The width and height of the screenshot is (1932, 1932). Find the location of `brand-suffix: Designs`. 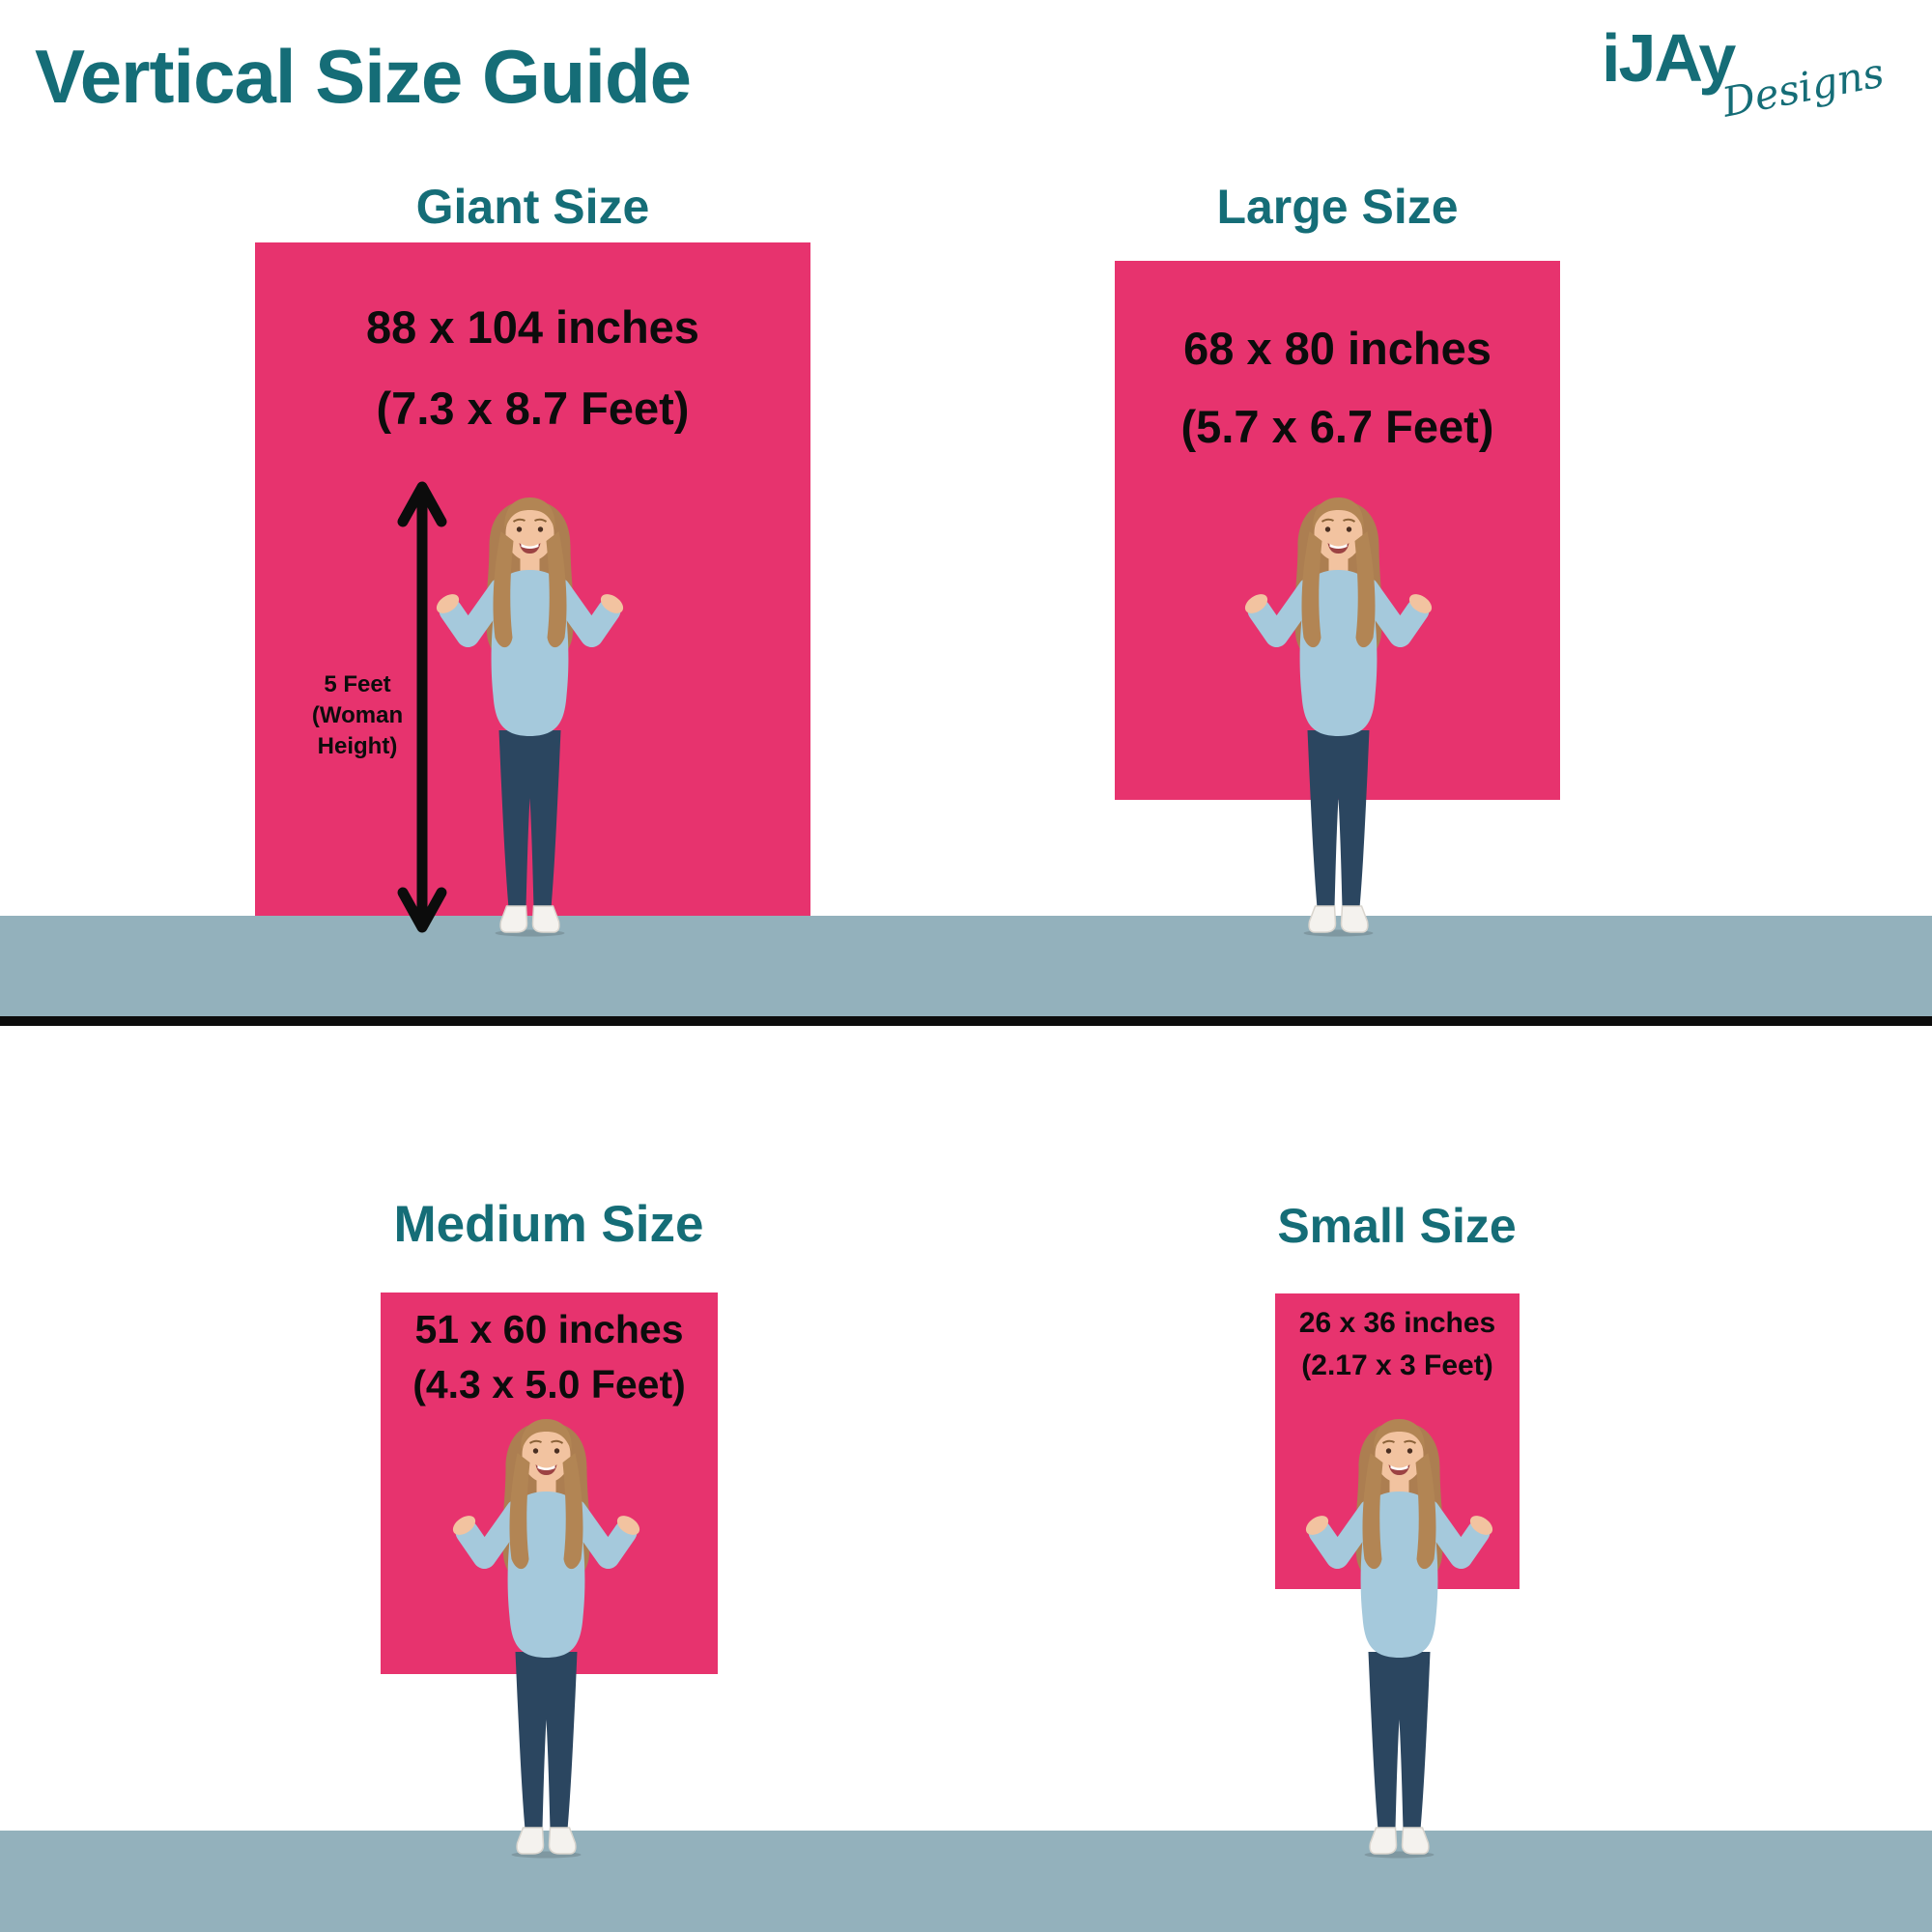

brand-suffix: Designs is located at coordinates (1803, 87).